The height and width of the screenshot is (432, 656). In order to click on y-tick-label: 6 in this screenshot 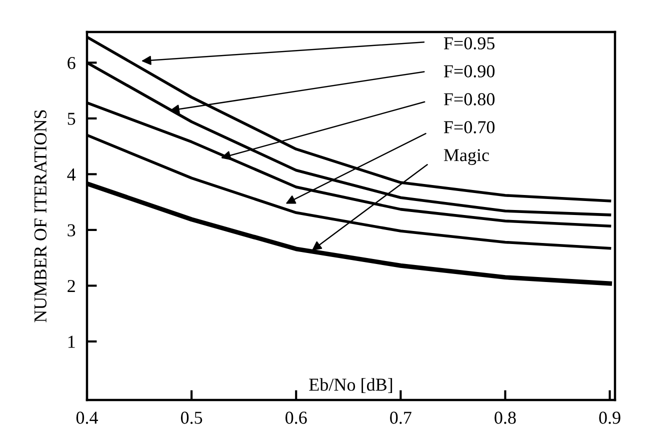, I will do `click(72, 63)`.